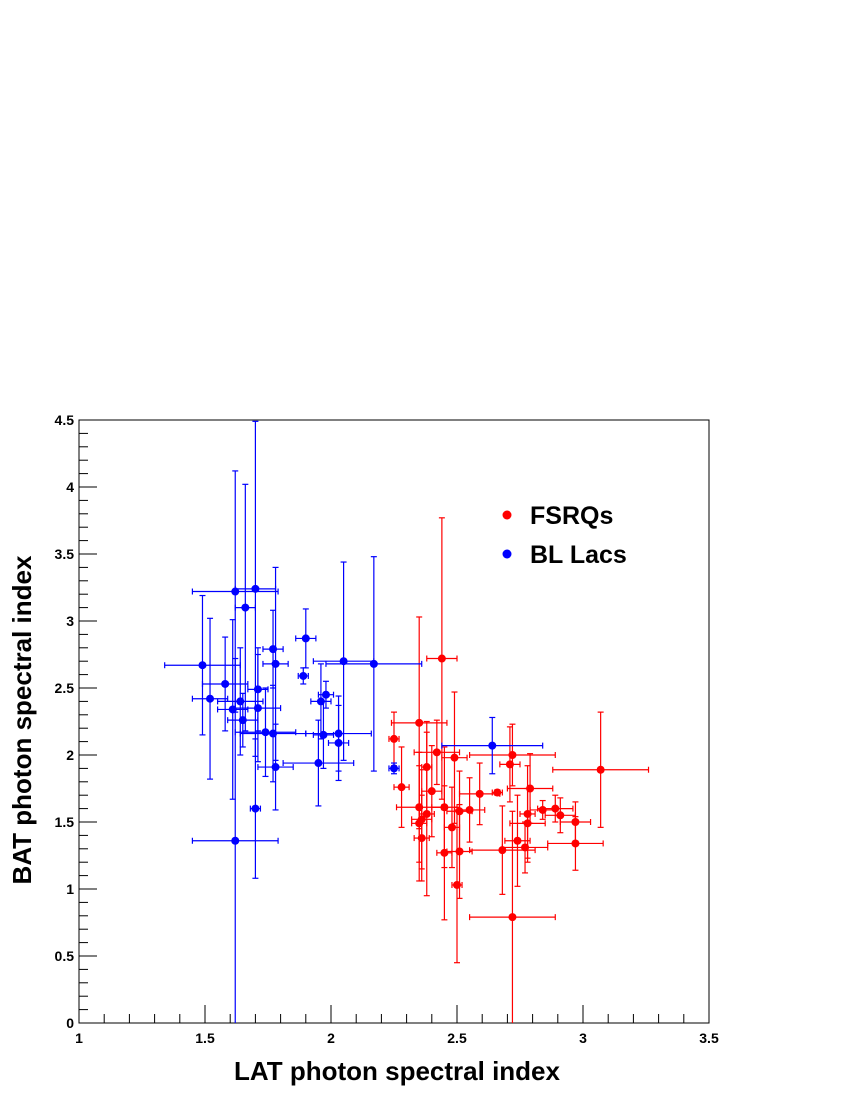  Describe the element at coordinates (709, 1038) in the screenshot. I see `x-tick-label: 3.5` at that location.